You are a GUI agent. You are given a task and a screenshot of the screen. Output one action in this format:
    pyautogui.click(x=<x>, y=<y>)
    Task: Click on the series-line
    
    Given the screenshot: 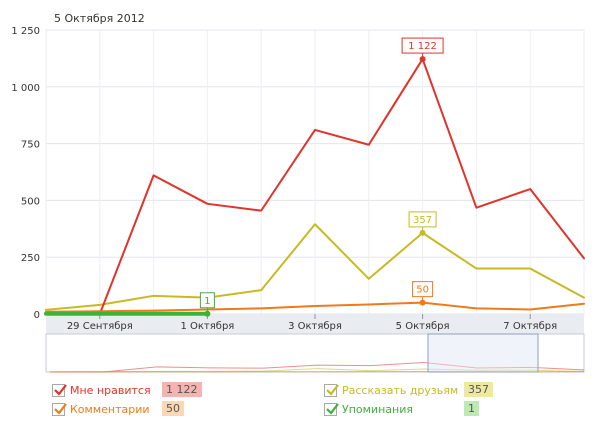 What is the action you would take?
    pyautogui.click(x=315, y=307)
    